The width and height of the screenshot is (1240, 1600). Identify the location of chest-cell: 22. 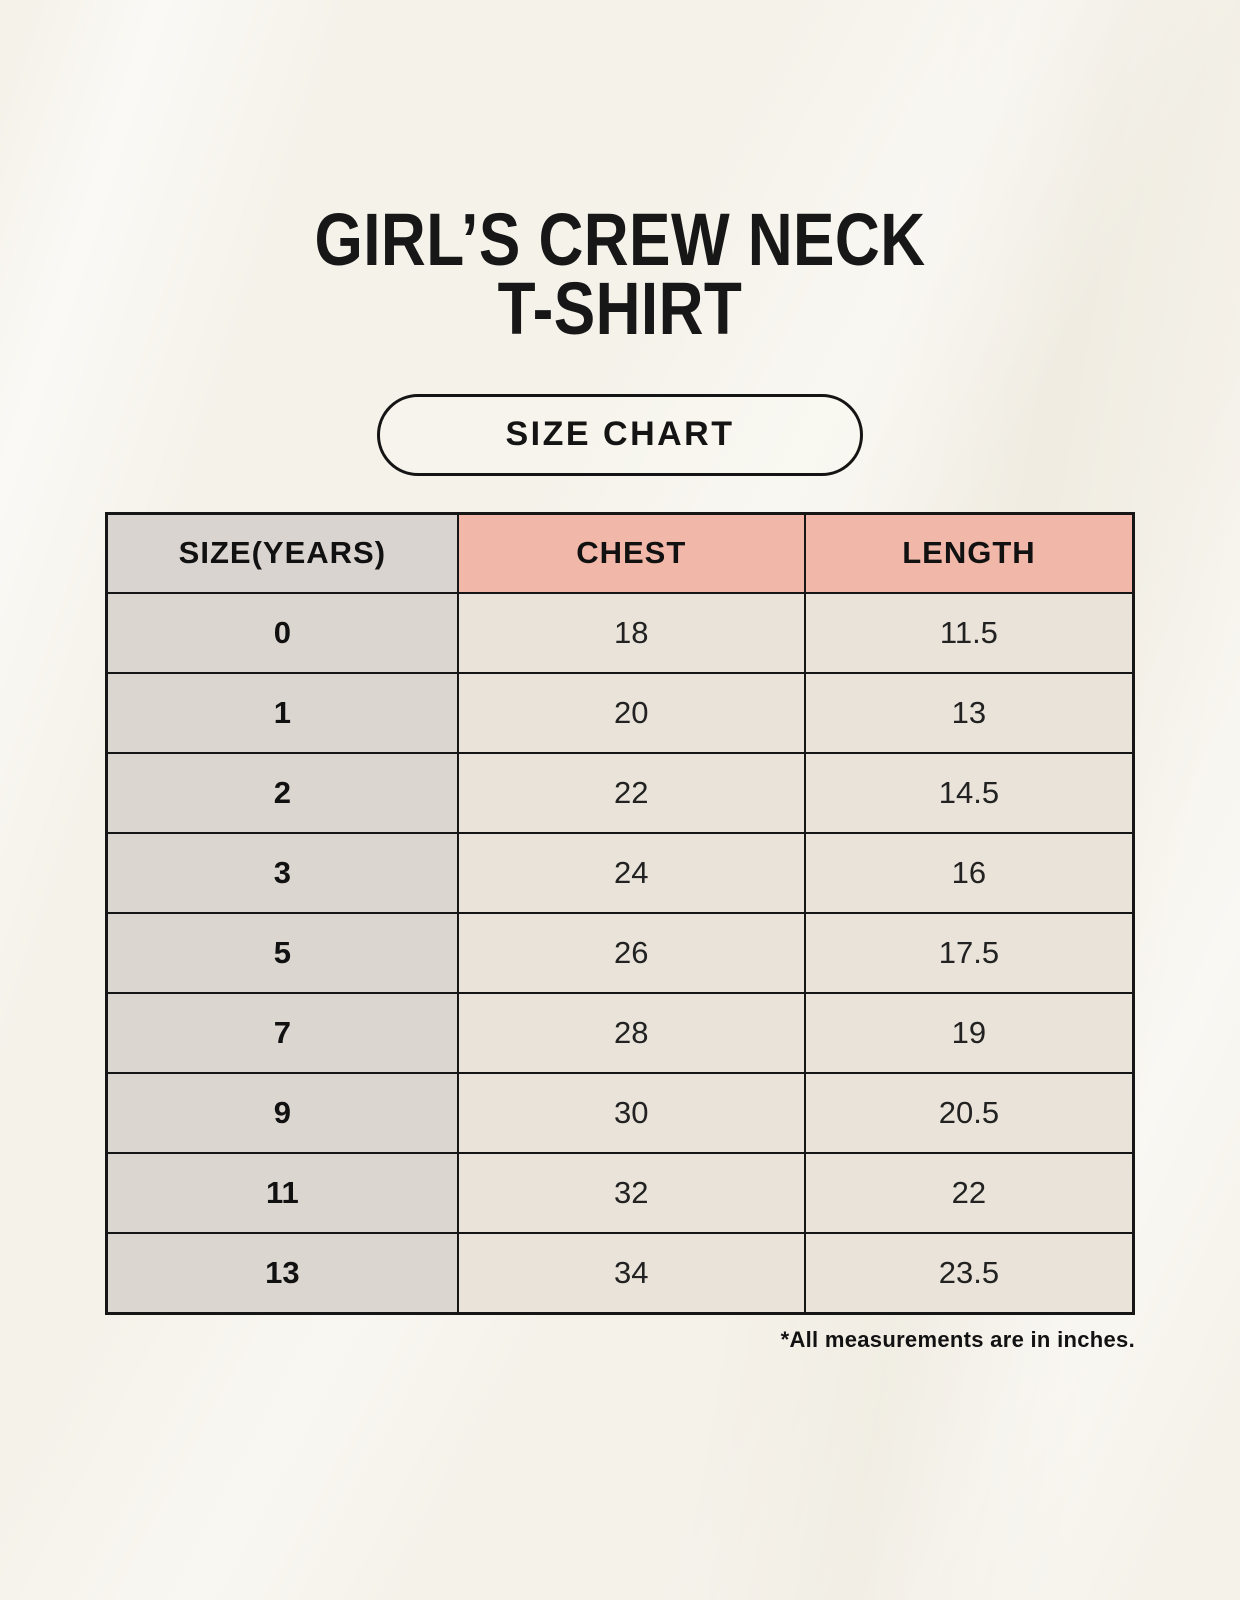
(631, 793).